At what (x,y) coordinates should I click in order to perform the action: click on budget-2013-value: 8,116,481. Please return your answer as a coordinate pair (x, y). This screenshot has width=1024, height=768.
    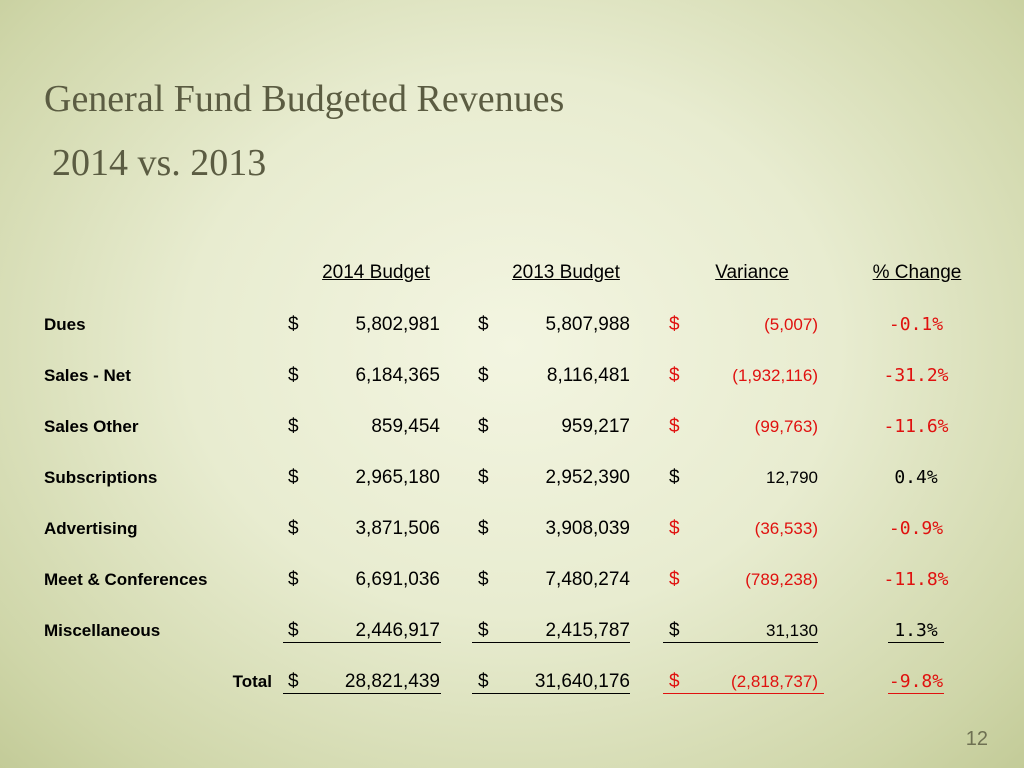
    Looking at the image, I should click on (588, 375).